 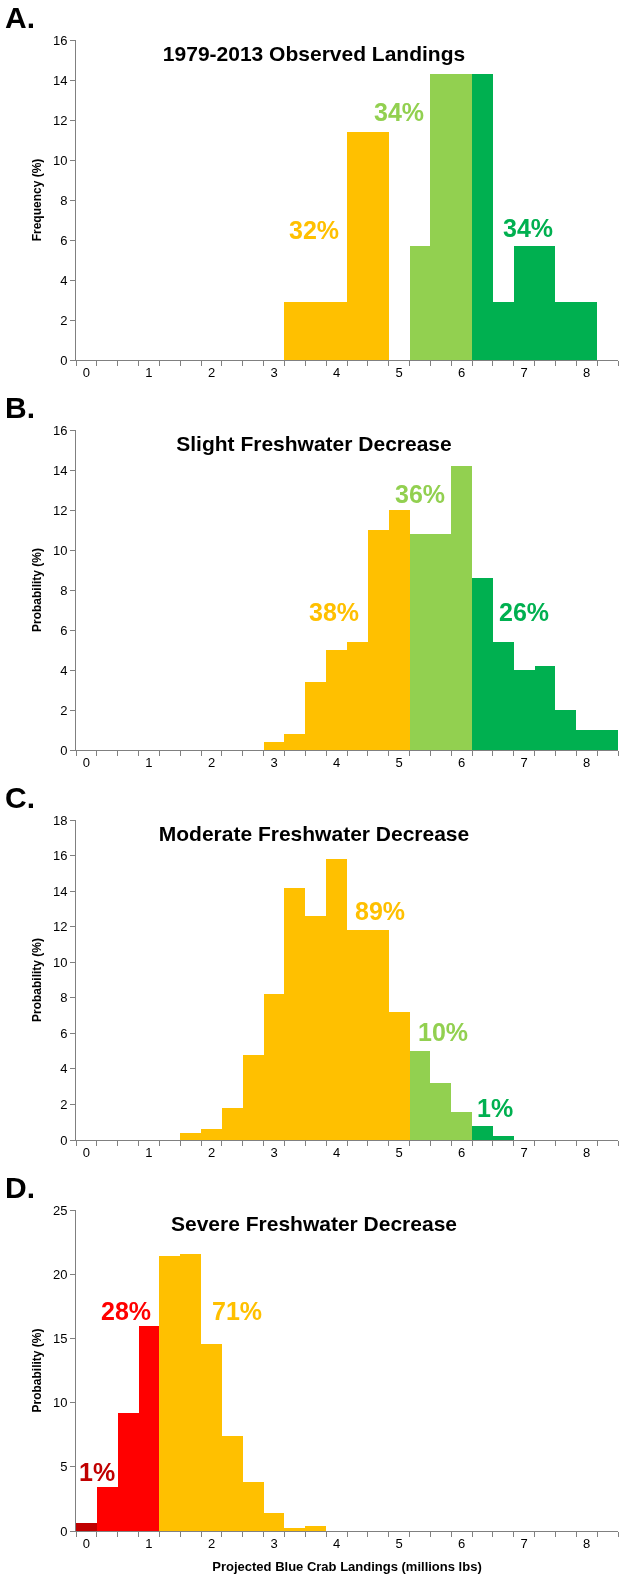 I want to click on annotation: 26%, so click(x=524, y=612).